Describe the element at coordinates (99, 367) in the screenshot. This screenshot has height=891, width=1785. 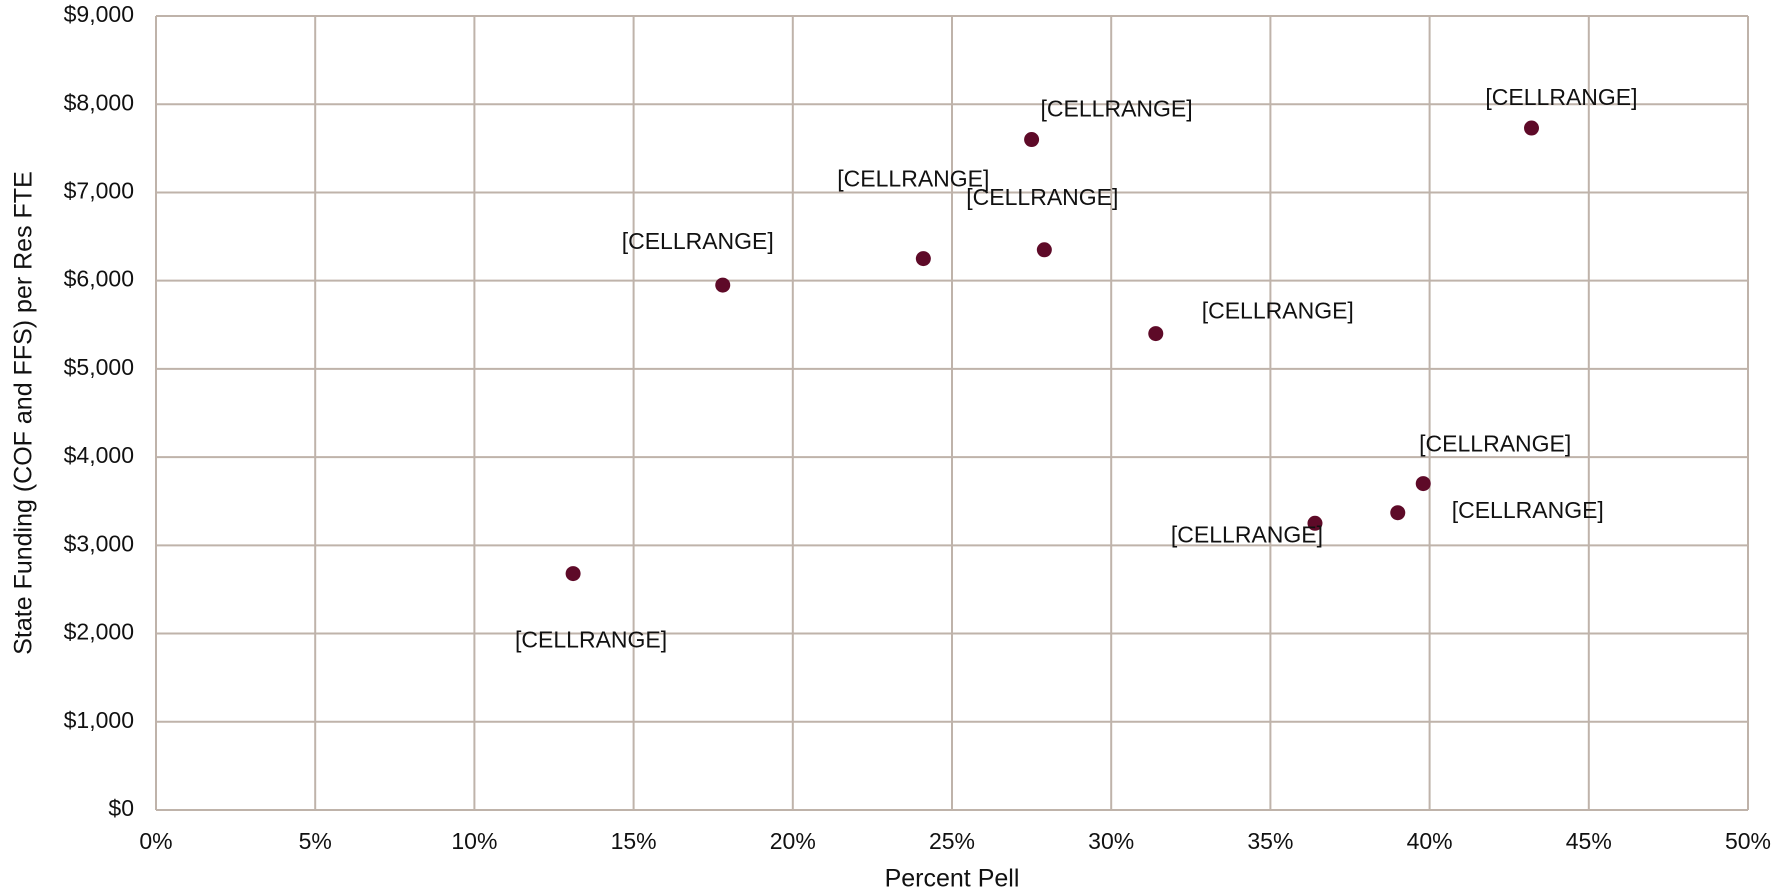
I see `y-tick-label: $5,000` at that location.